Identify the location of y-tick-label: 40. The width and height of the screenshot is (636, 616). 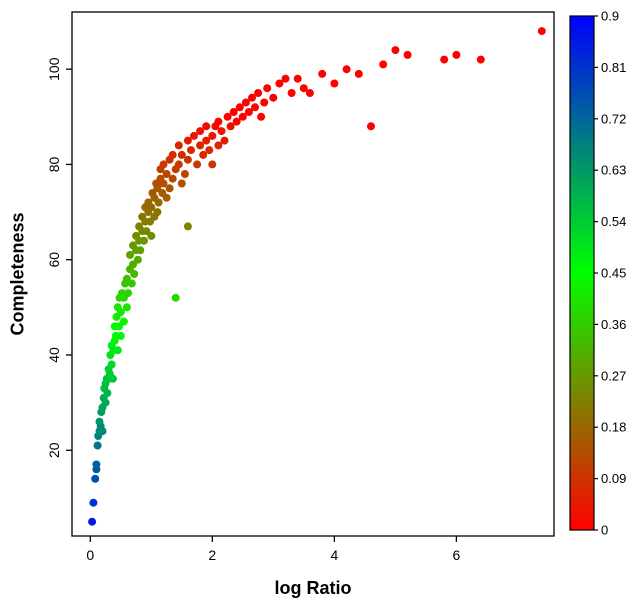
(54, 355).